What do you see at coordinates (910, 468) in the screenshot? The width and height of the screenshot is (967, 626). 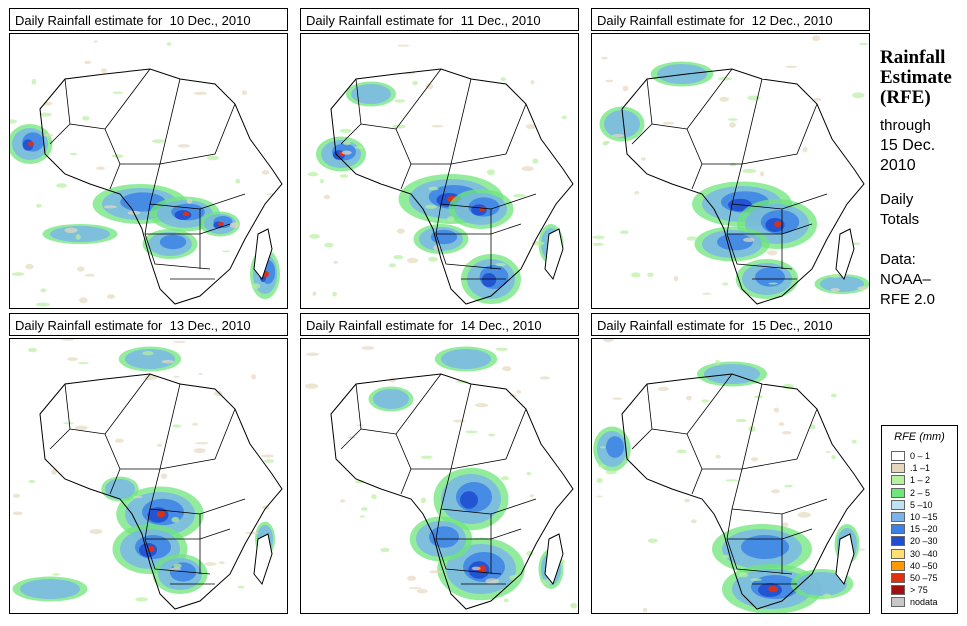 I see `legend-item: .1 –1` at bounding box center [910, 468].